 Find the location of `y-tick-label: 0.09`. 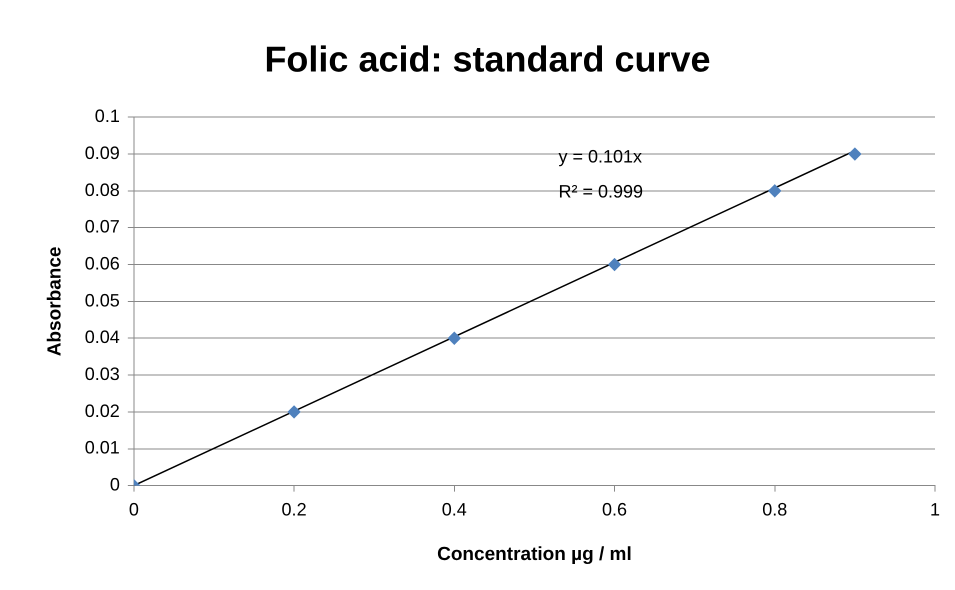

y-tick-label: 0.09 is located at coordinates (102, 153).